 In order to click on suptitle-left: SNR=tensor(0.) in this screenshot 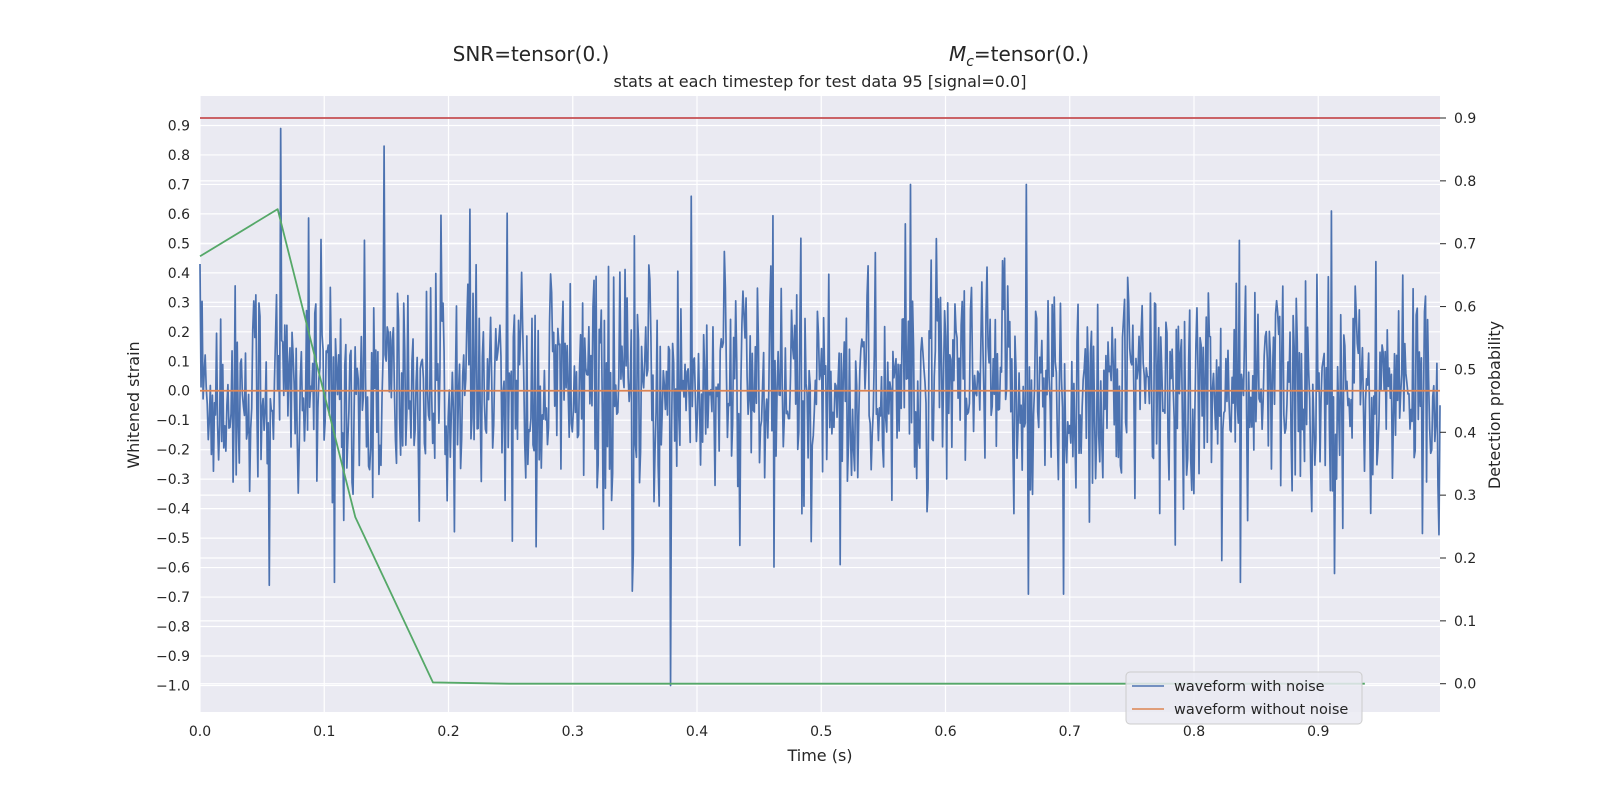, I will do `click(531, 54)`.